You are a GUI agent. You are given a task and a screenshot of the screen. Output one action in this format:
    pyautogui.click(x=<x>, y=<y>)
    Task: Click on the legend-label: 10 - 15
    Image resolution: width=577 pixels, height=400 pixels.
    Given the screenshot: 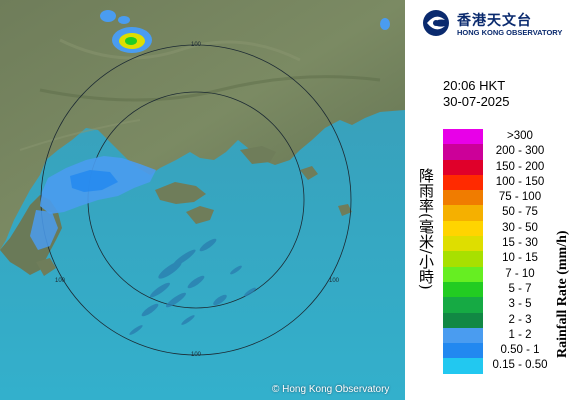 What is the action you would take?
    pyautogui.click(x=520, y=258)
    